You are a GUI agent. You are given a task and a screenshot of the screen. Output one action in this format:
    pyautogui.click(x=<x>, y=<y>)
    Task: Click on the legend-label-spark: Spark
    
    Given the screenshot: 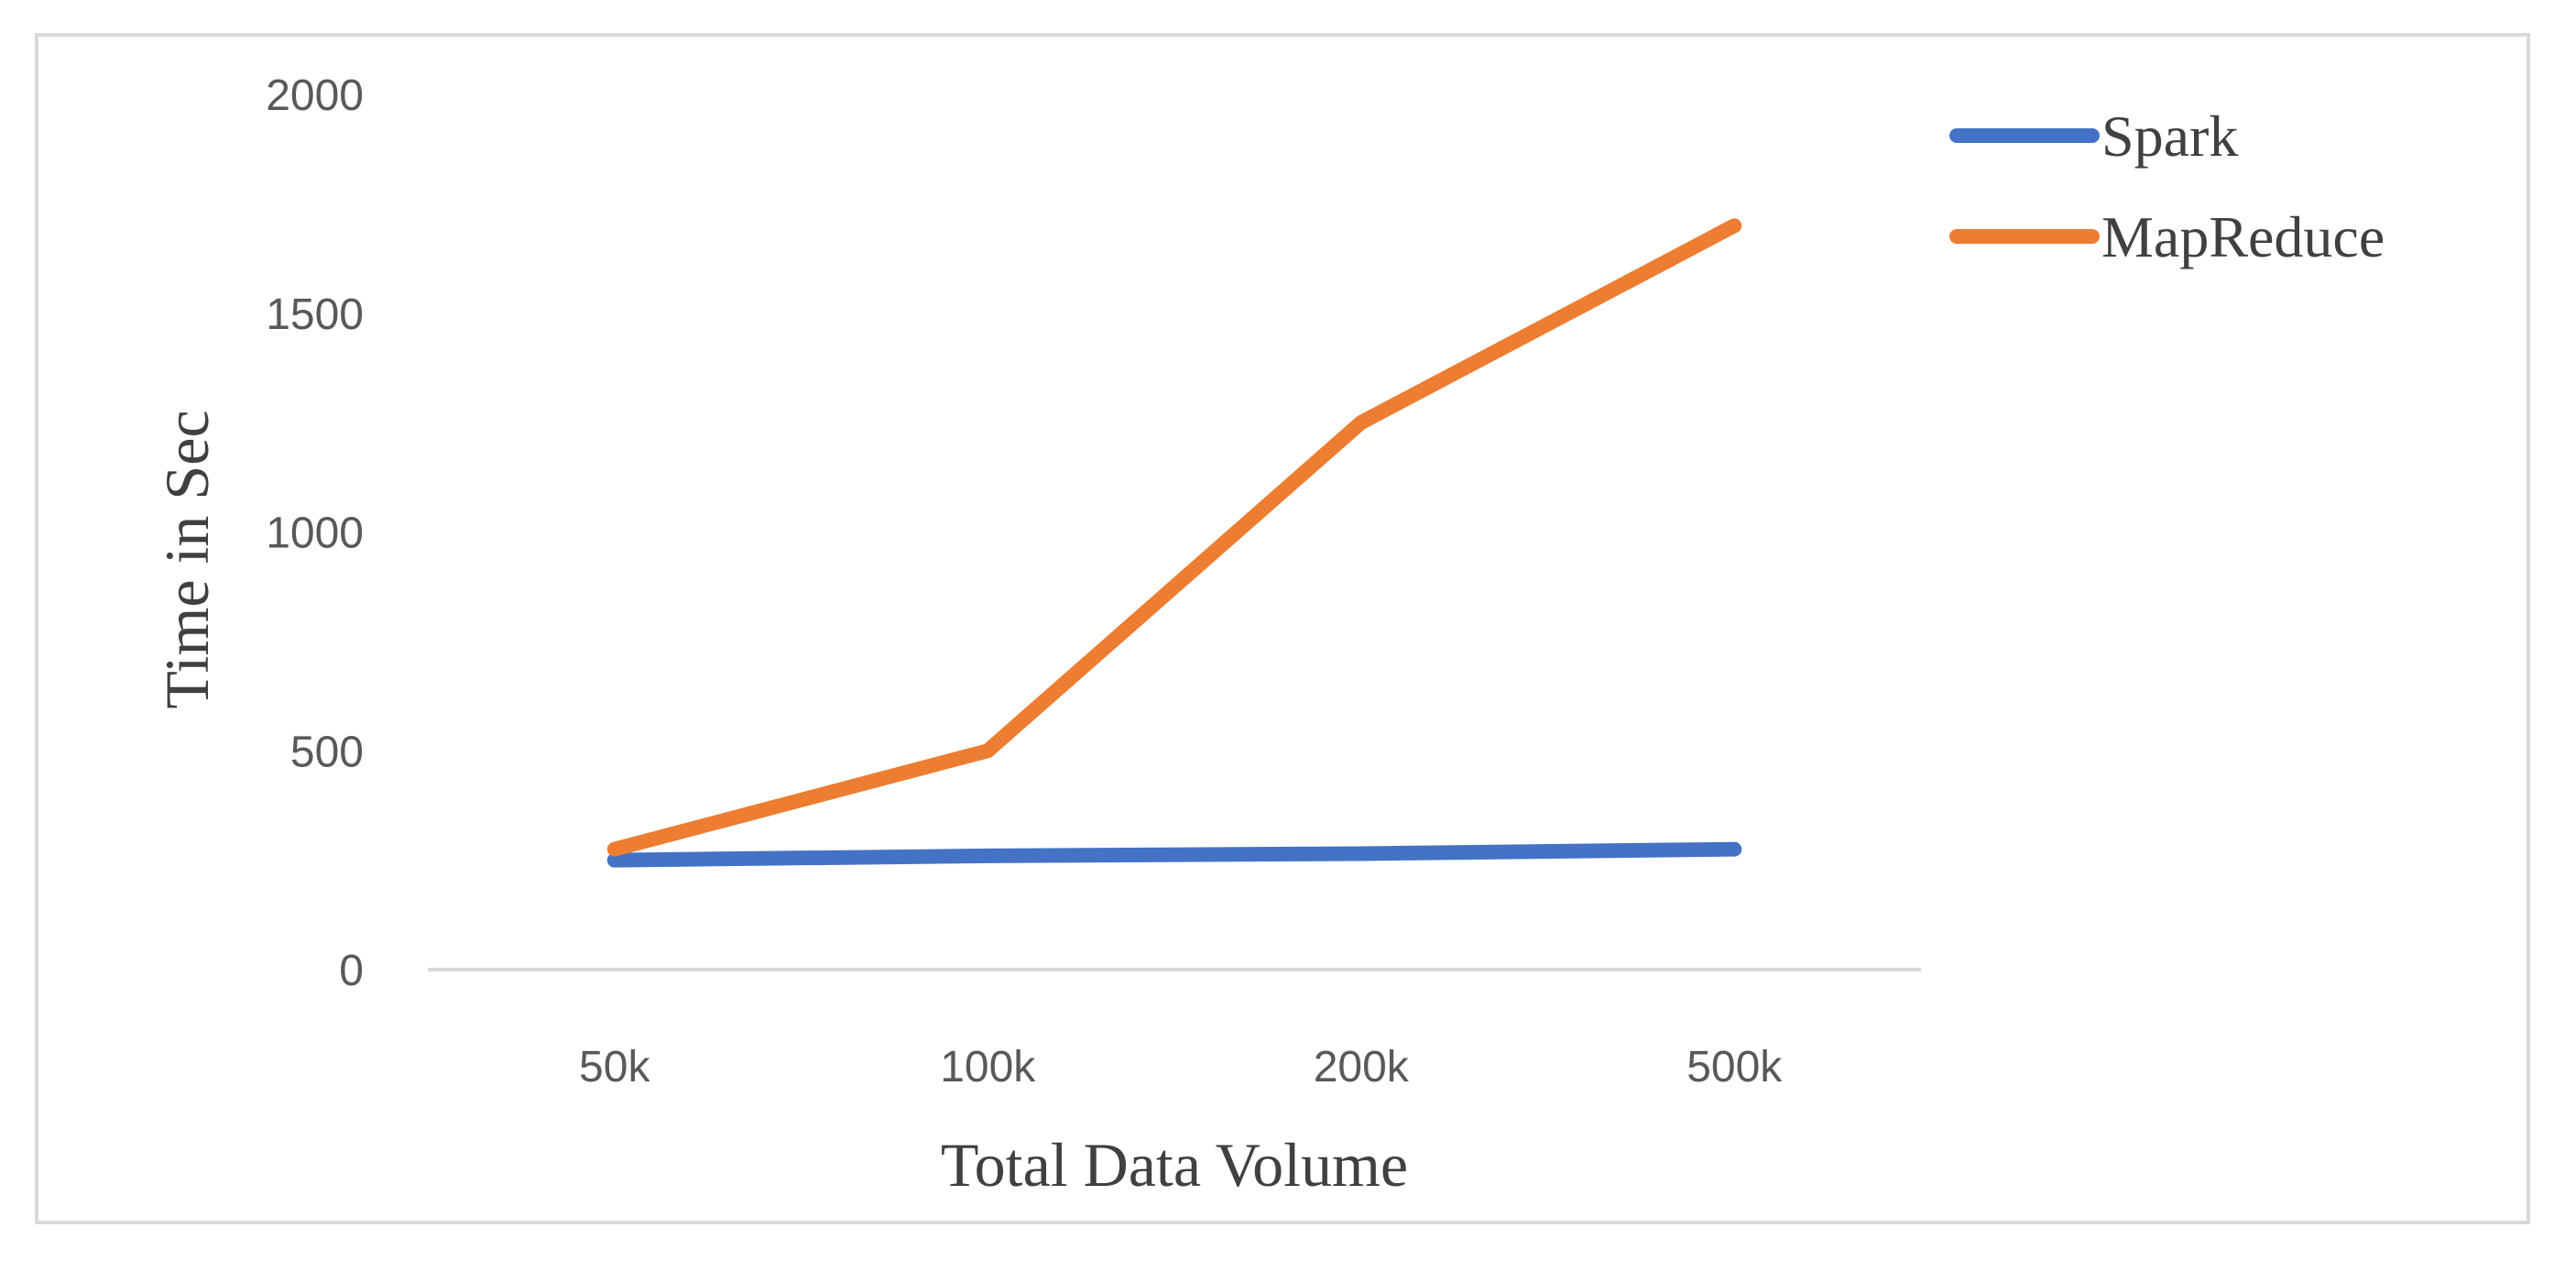 What is the action you would take?
    pyautogui.click(x=2170, y=136)
    